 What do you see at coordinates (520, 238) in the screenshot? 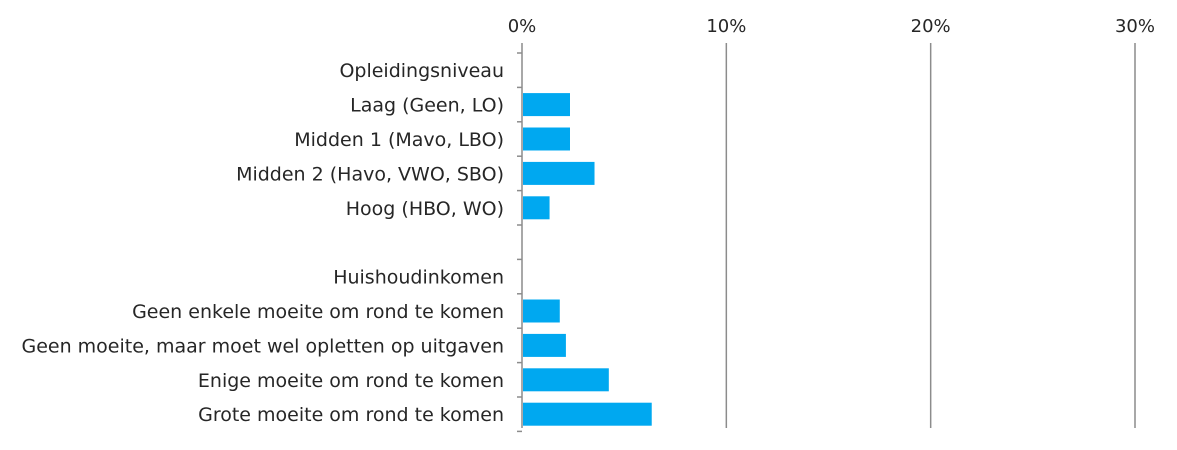
I see `category-axis` at bounding box center [520, 238].